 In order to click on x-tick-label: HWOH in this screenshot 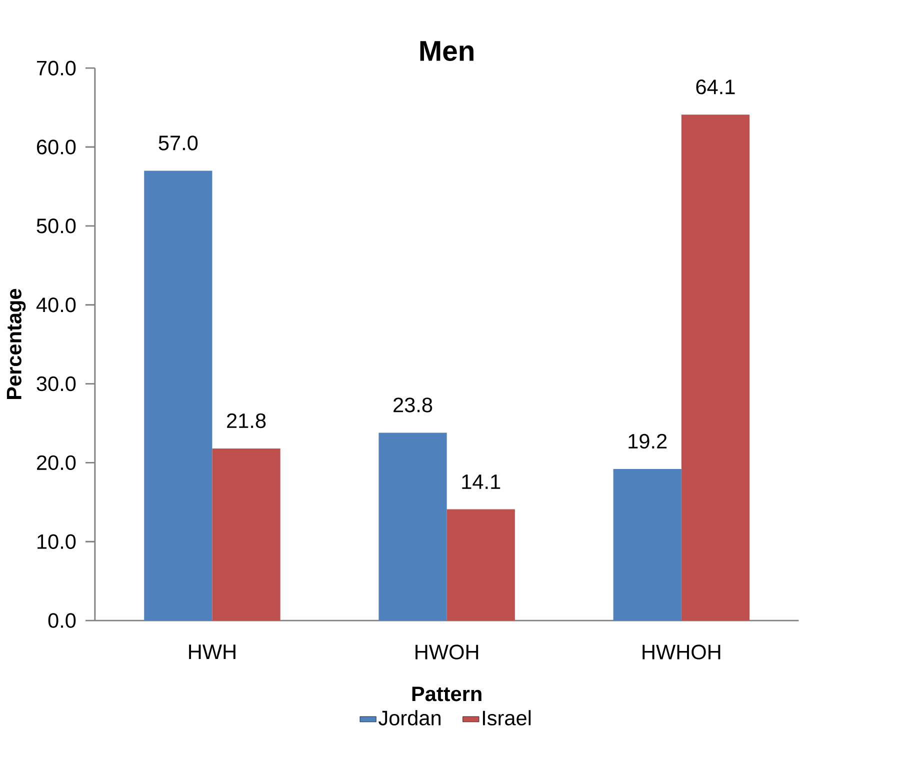, I will do `click(447, 652)`.